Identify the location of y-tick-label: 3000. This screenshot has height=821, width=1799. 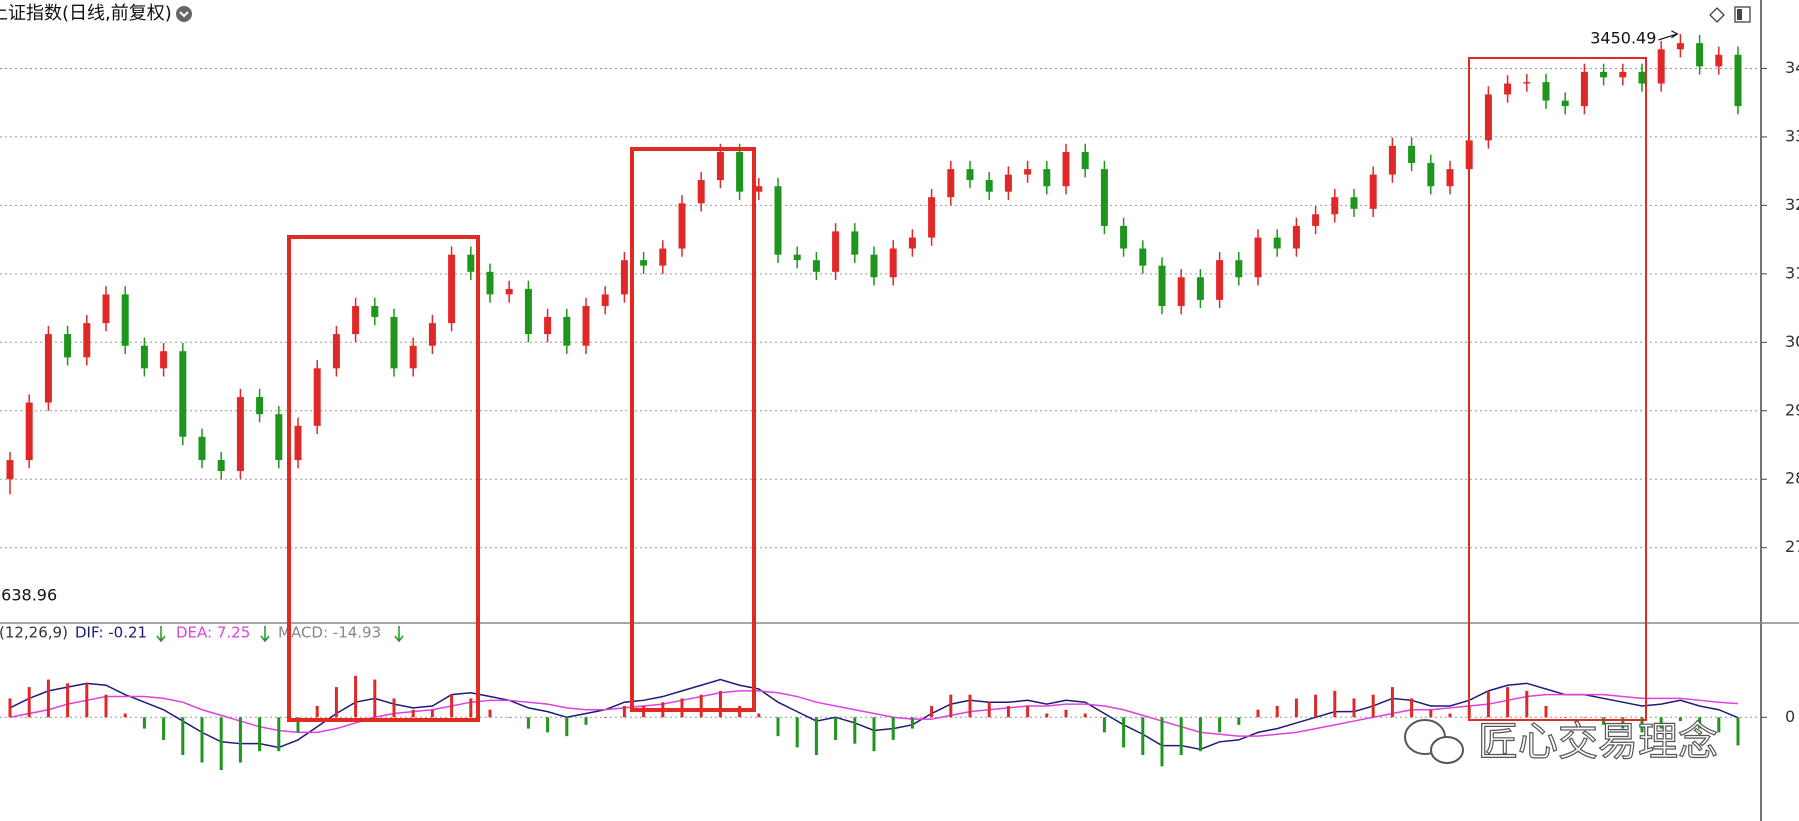
(1792, 341).